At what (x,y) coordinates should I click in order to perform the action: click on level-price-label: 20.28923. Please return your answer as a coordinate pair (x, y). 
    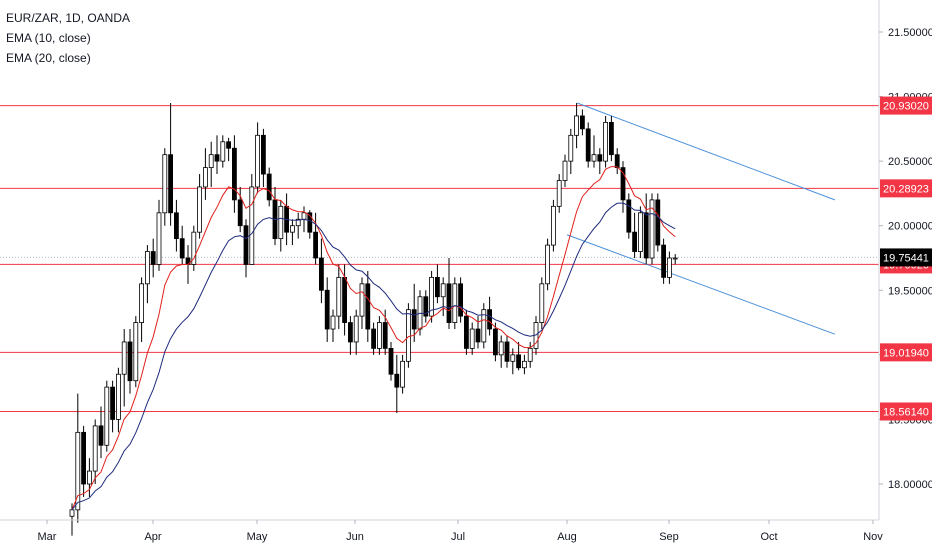
    Looking at the image, I should click on (906, 189).